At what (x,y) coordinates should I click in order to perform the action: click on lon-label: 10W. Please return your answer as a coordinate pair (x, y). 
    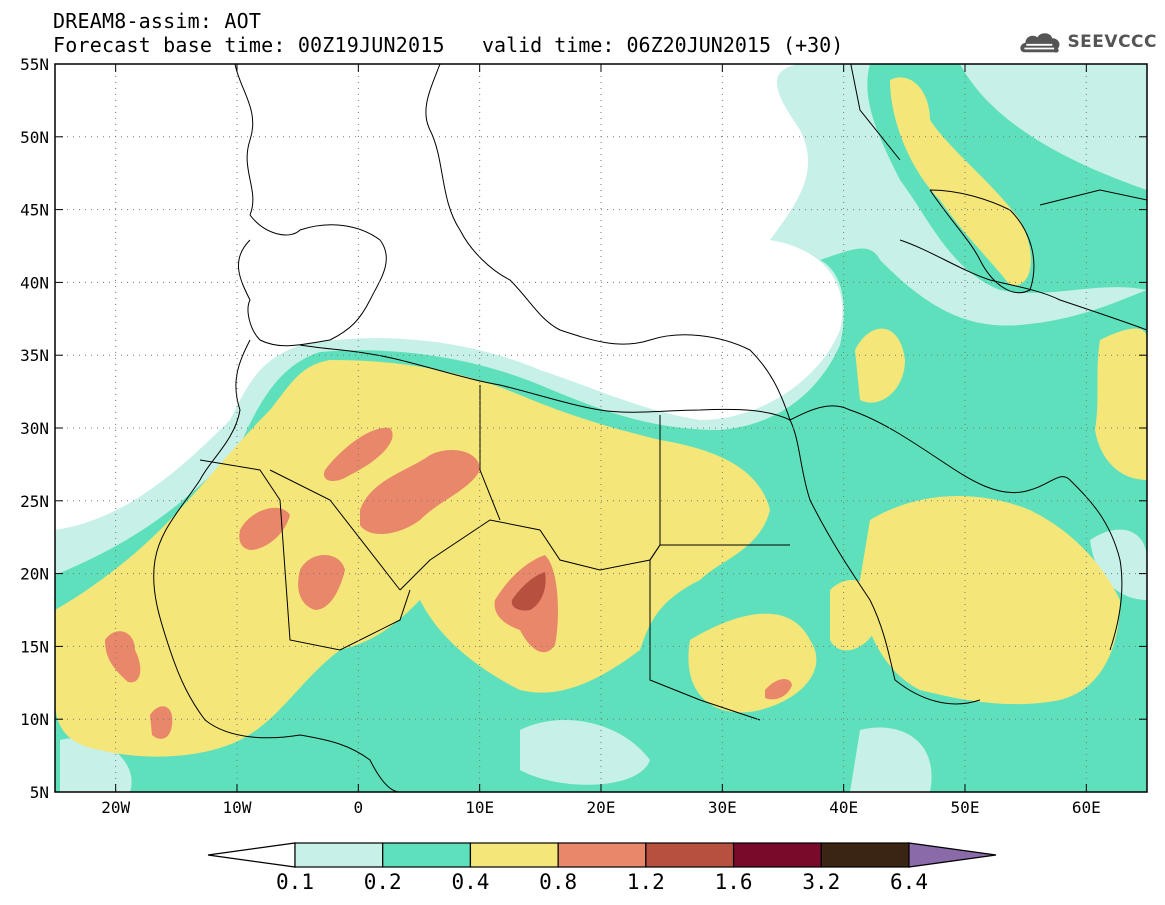
    Looking at the image, I should click on (237, 807).